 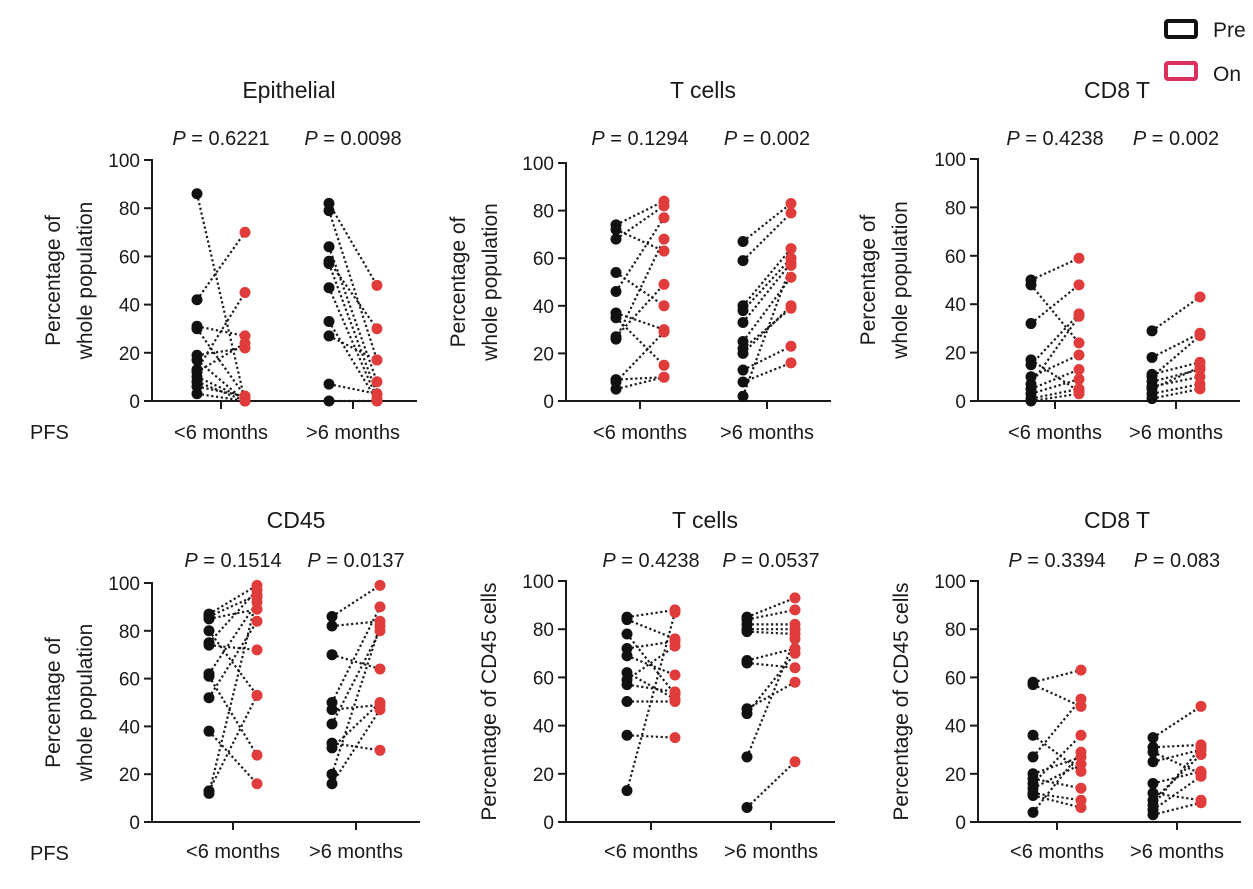 What do you see at coordinates (767, 139) in the screenshot?
I see `p-value-label: P = 0.002` at bounding box center [767, 139].